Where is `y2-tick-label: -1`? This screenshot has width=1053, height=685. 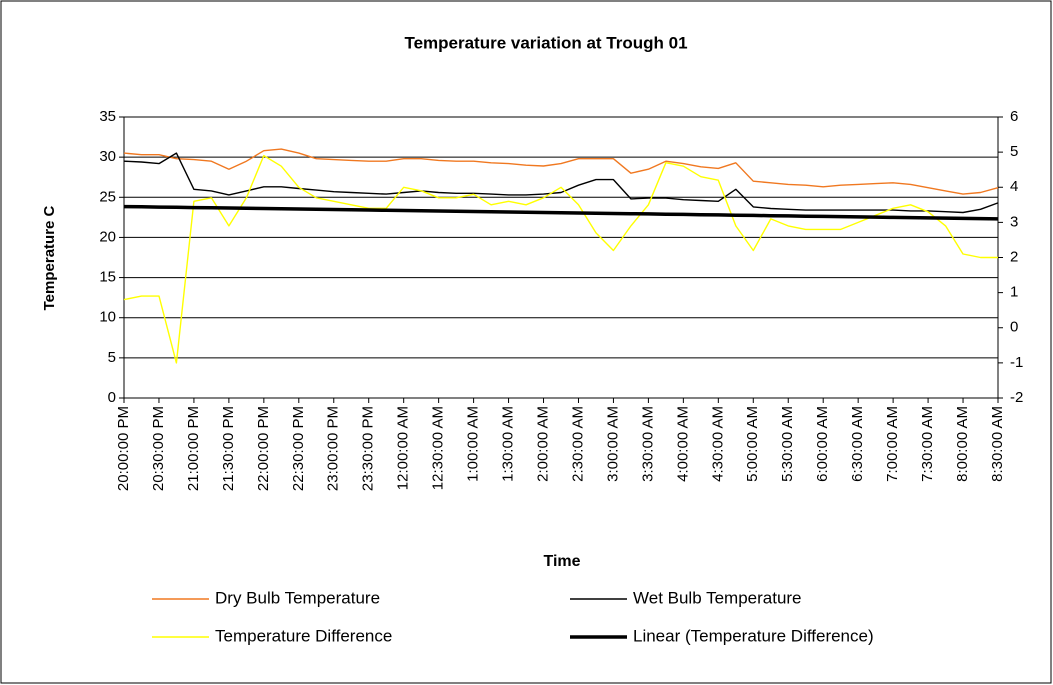
y2-tick-label: -1 is located at coordinates (1016, 362).